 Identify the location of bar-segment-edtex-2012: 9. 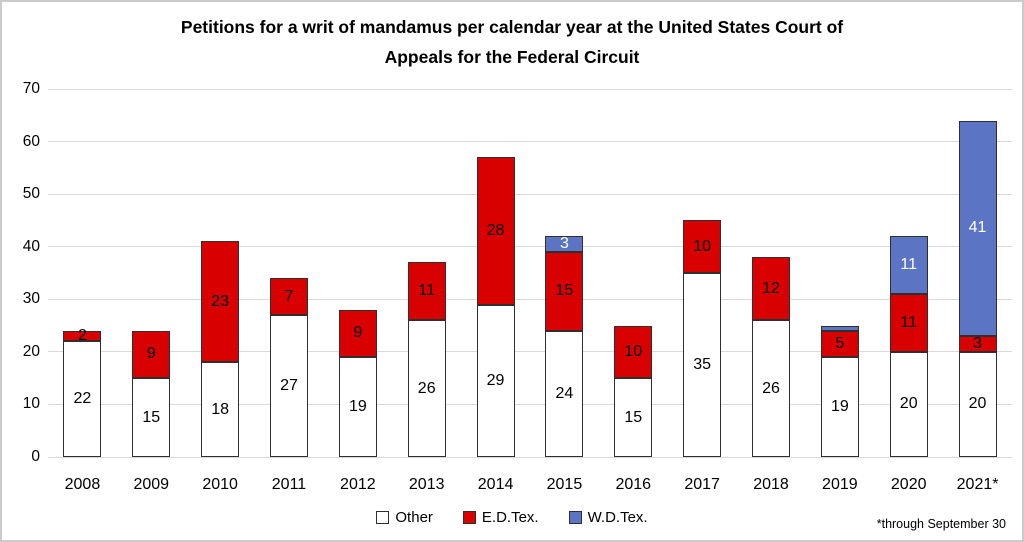
(357, 333).